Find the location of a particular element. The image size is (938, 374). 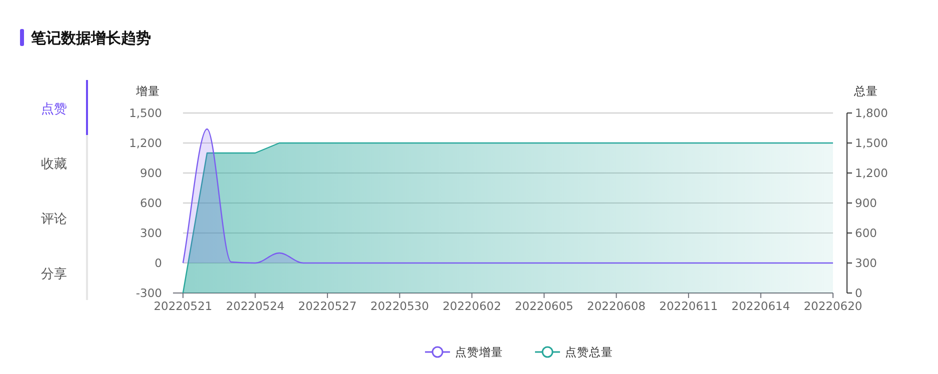

x-tick-label: 20220521 is located at coordinates (183, 306).